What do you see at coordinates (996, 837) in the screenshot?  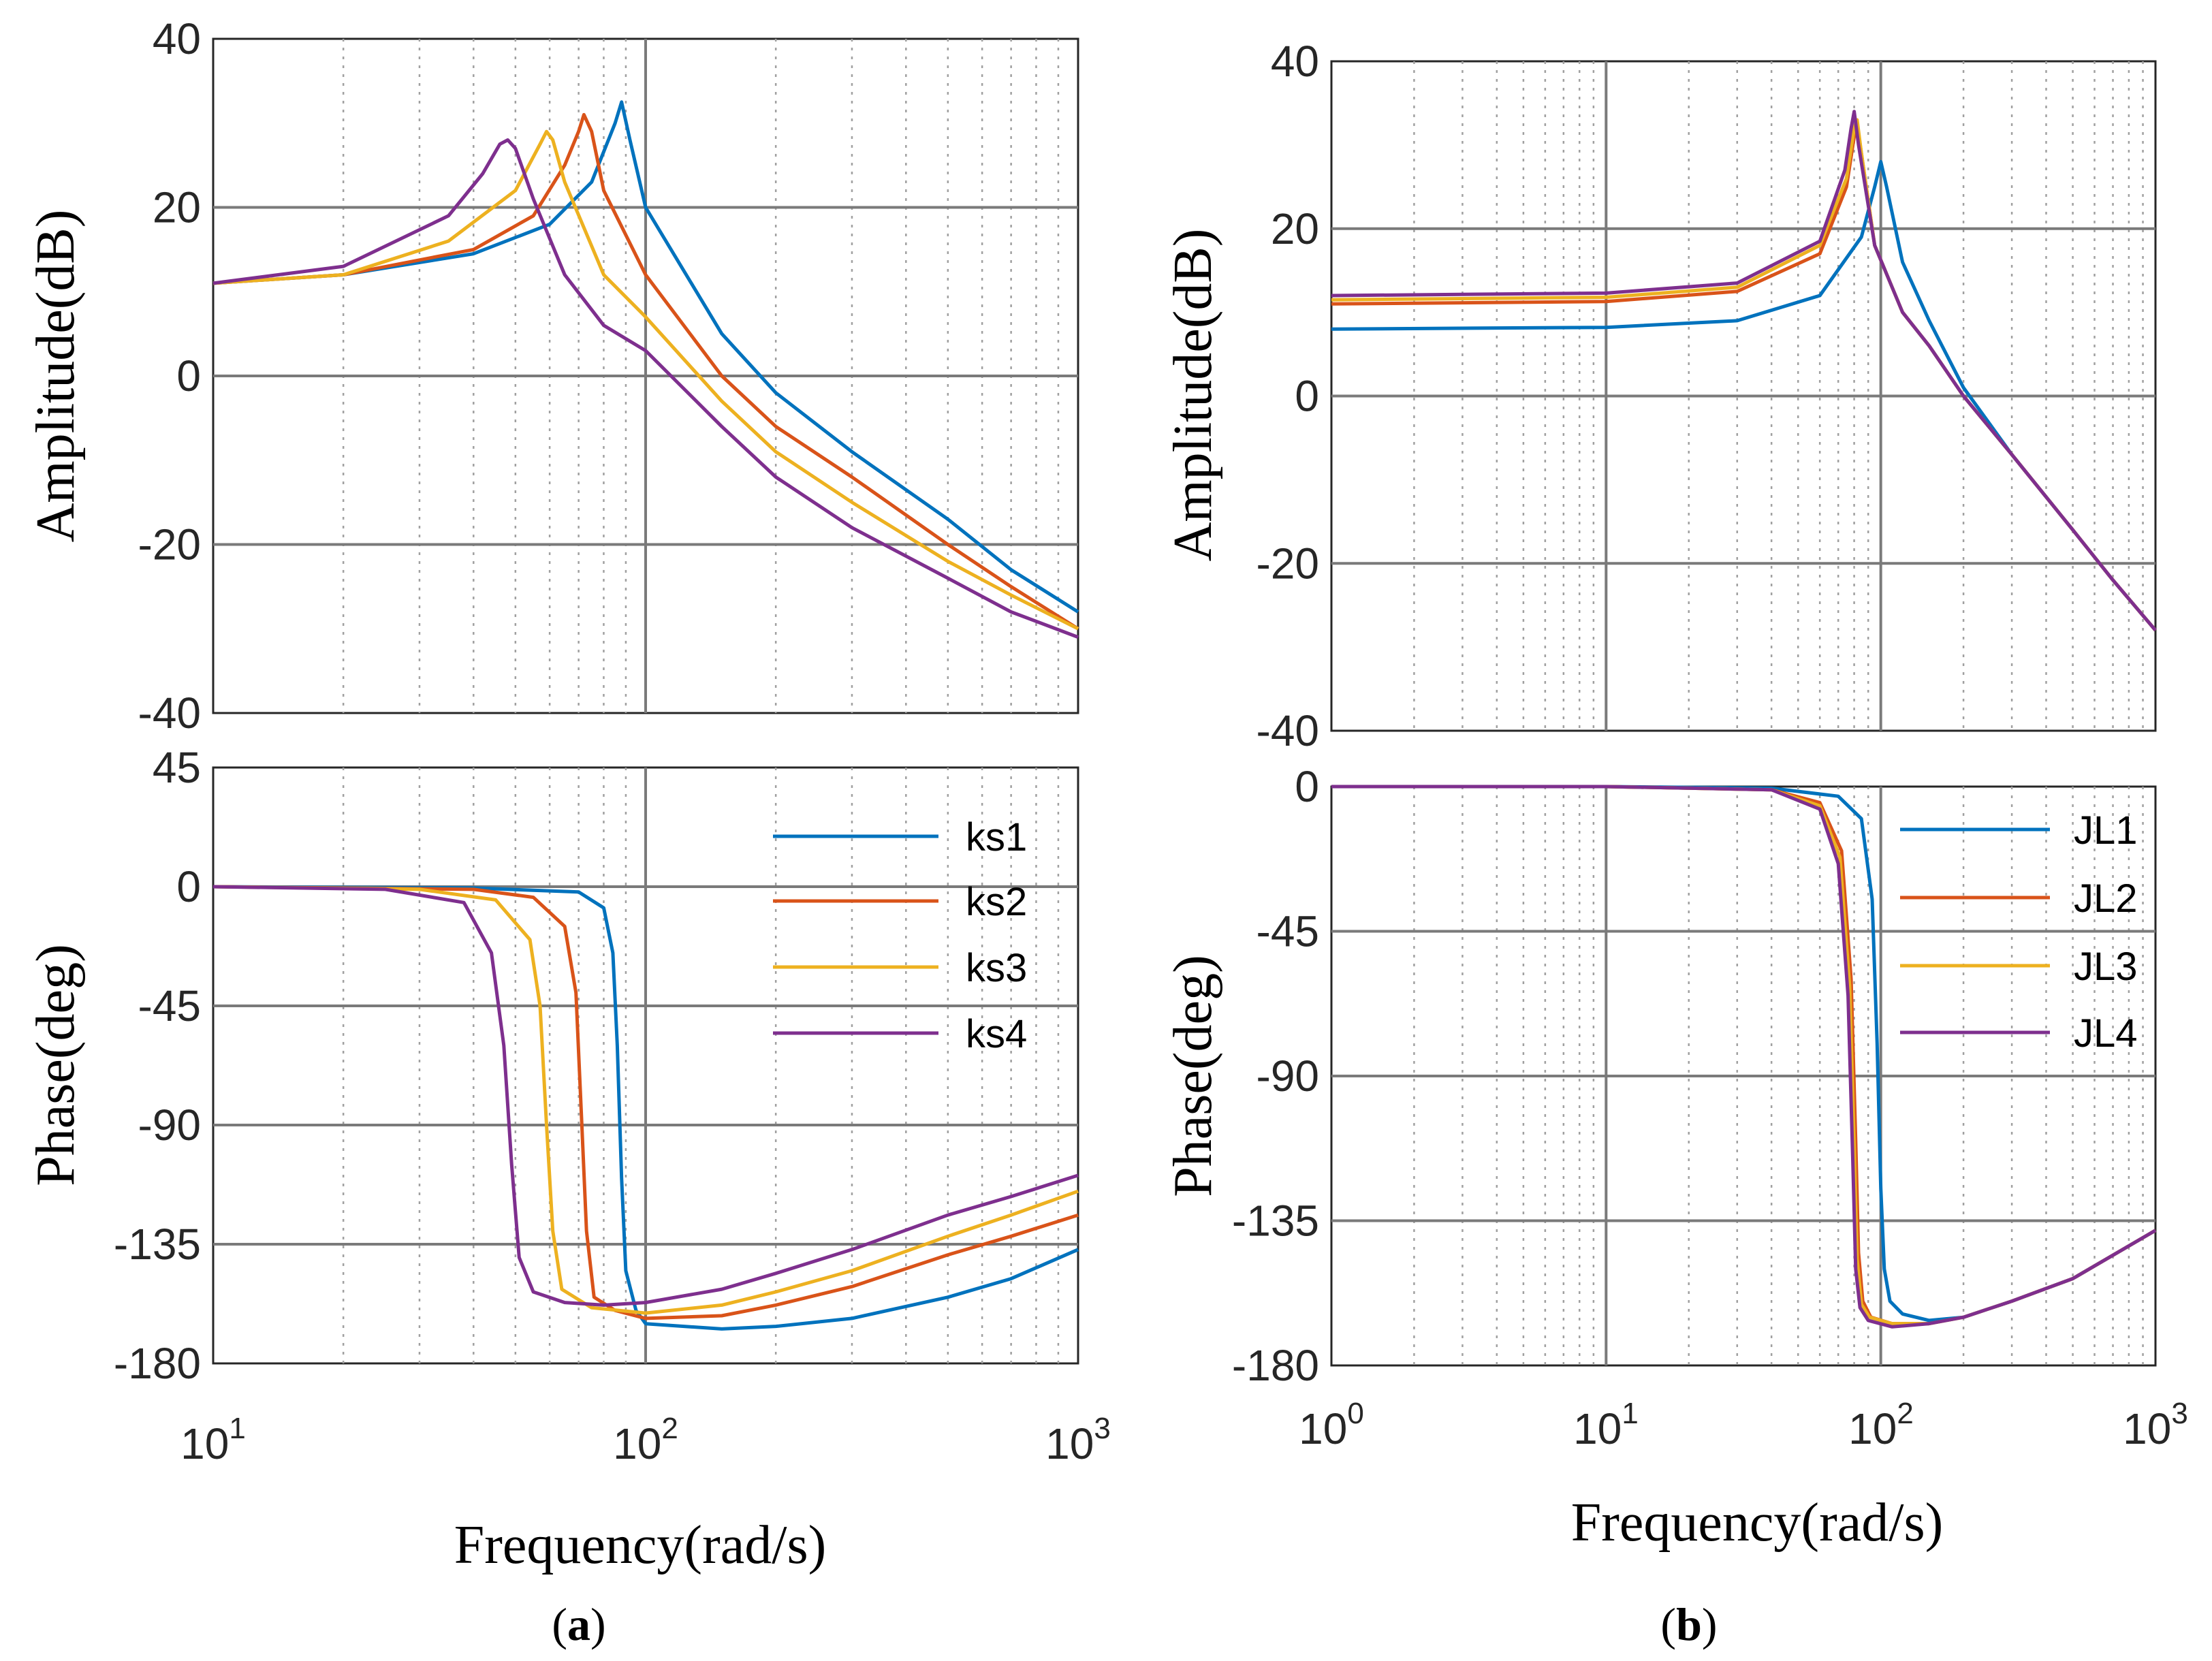 I see `legend-label: ks1` at bounding box center [996, 837].